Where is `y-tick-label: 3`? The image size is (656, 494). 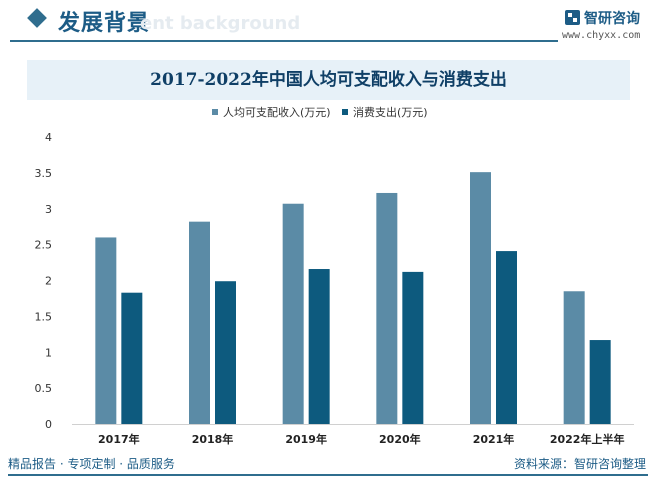
y-tick-label: 3 is located at coordinates (48, 209).